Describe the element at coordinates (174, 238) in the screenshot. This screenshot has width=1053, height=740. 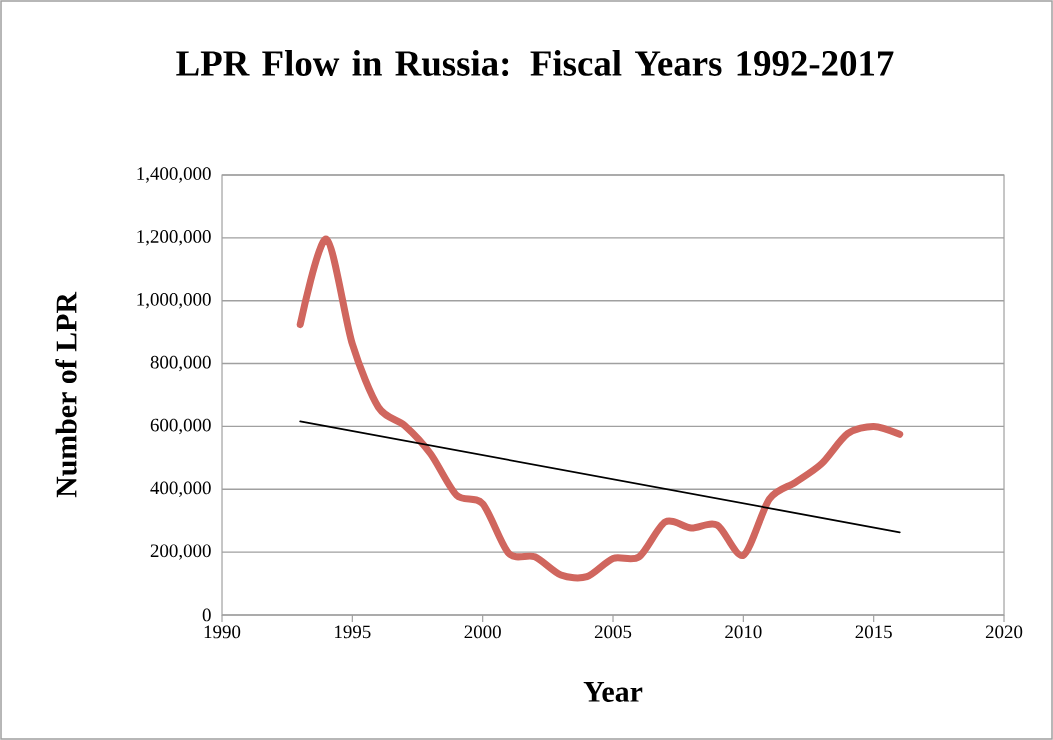
I see `y-tick-label: 1,200,000` at that location.